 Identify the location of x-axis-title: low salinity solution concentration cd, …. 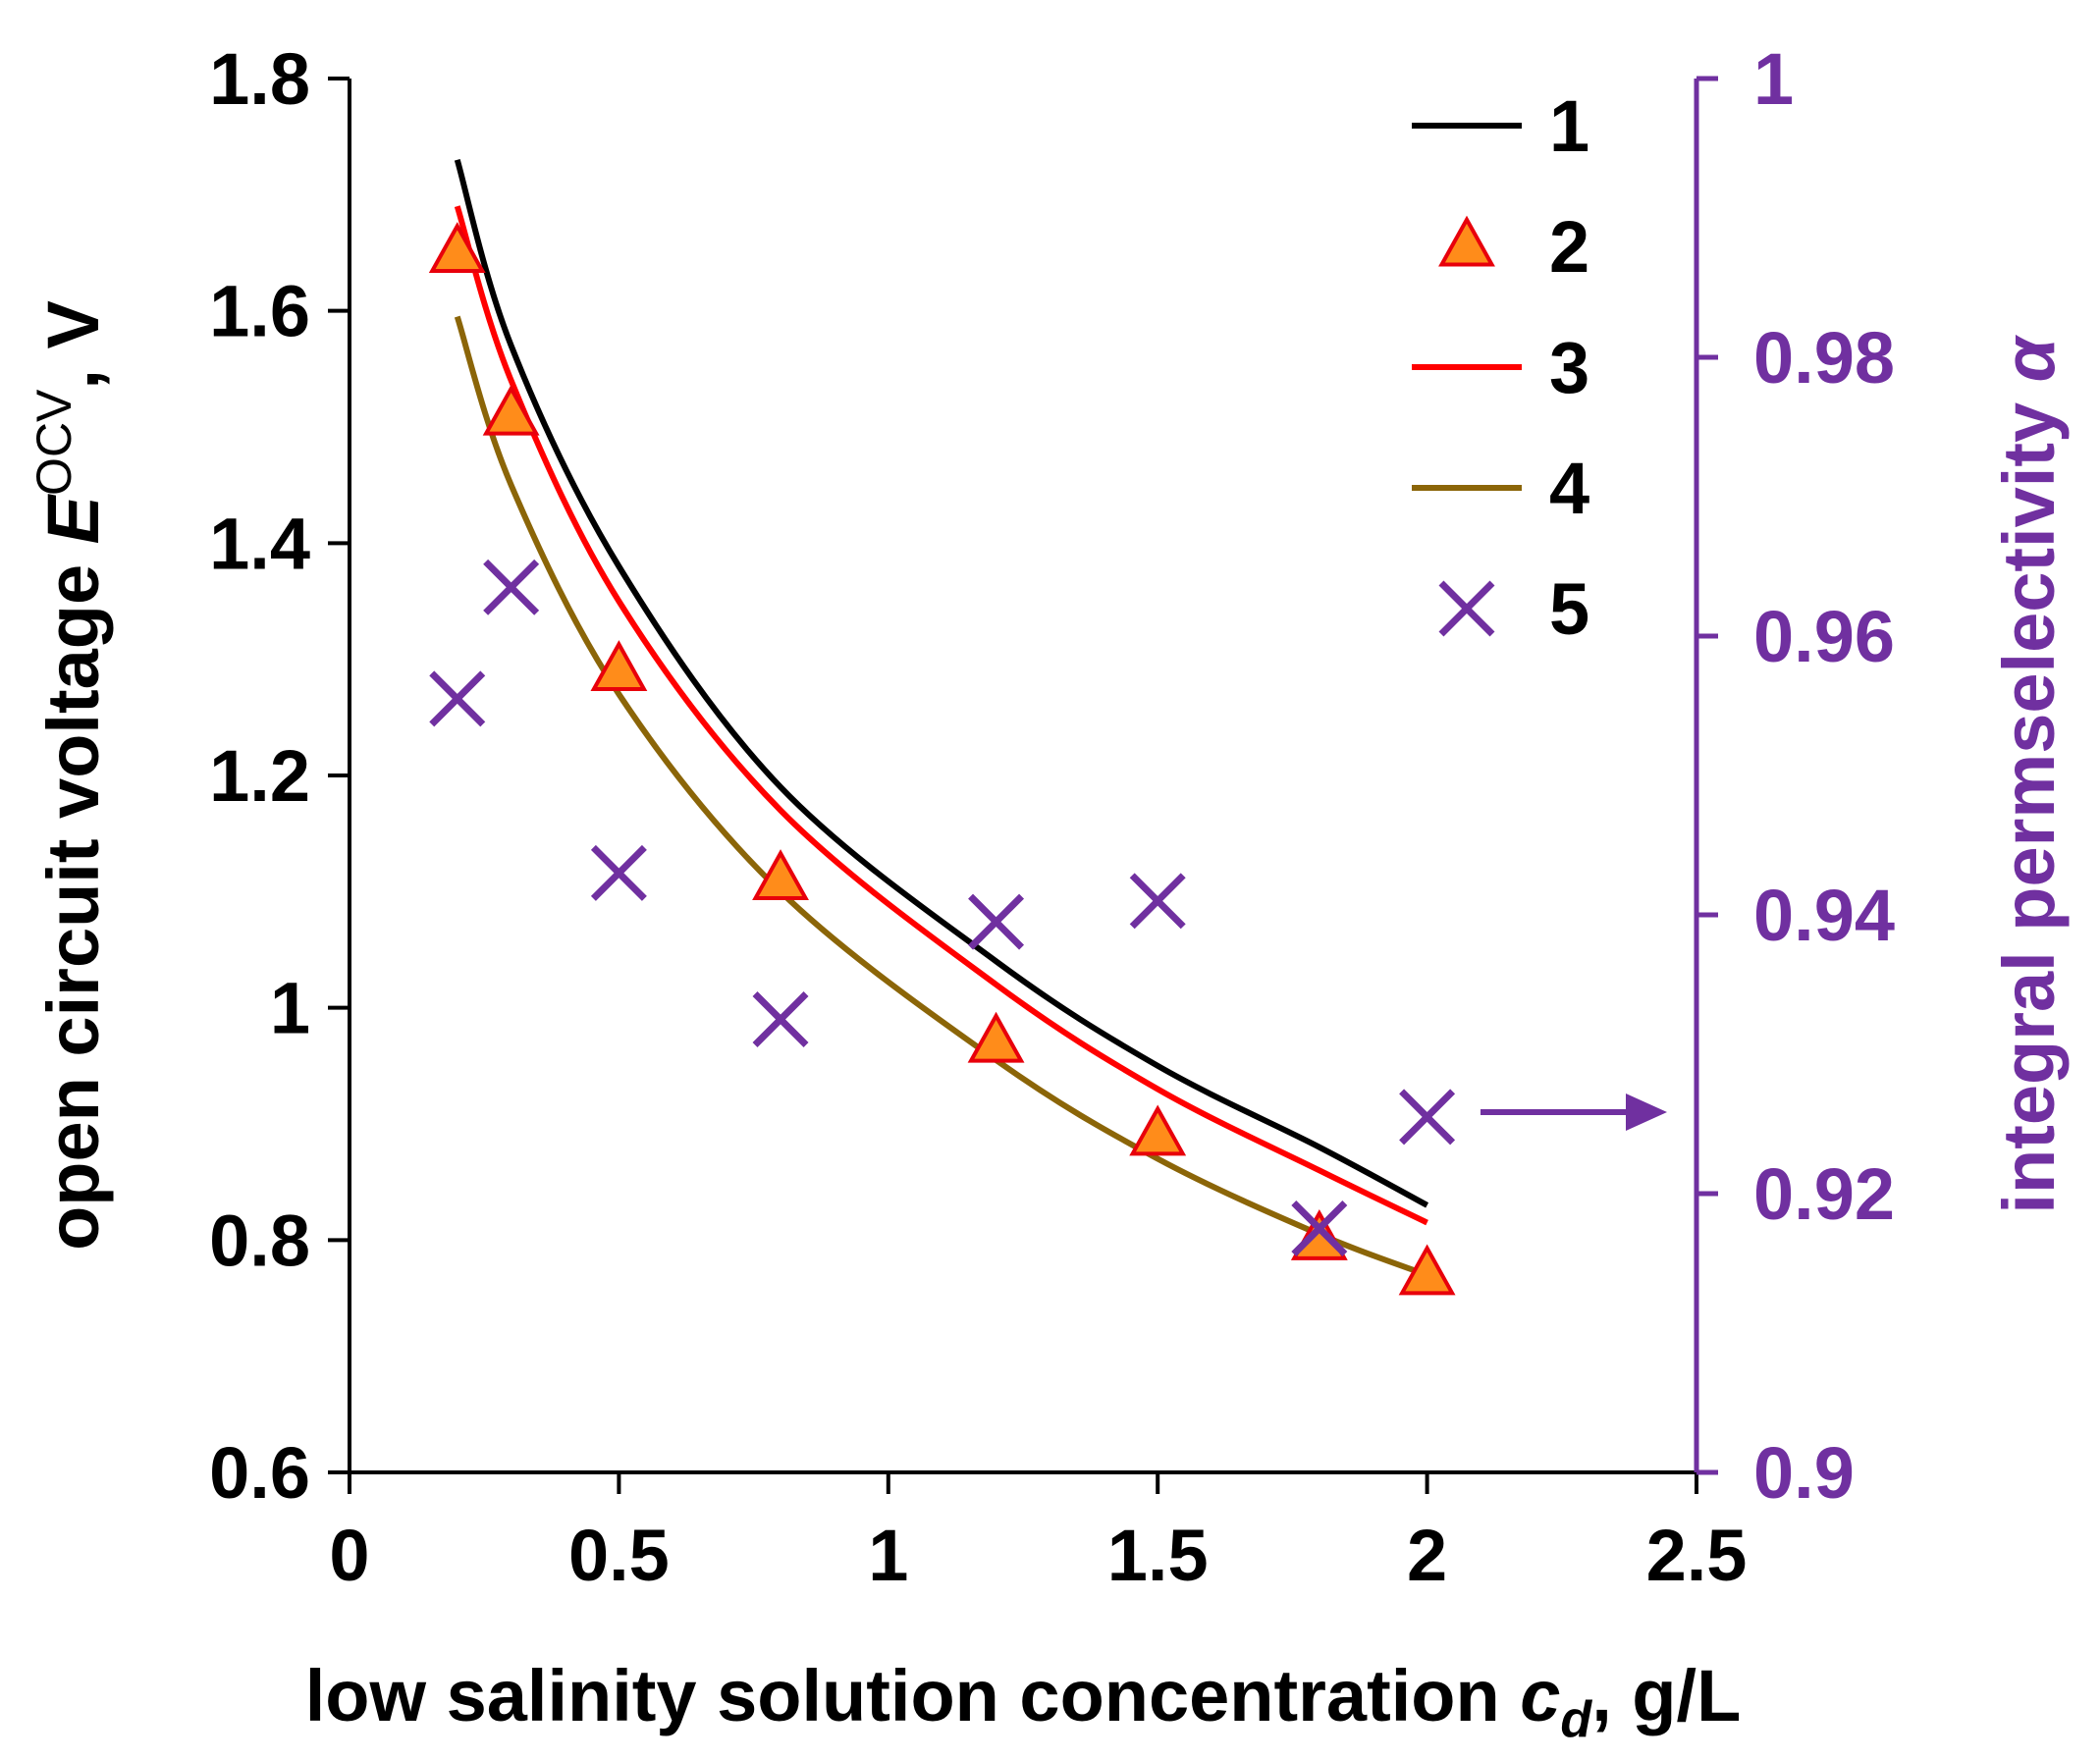
(1023, 1701).